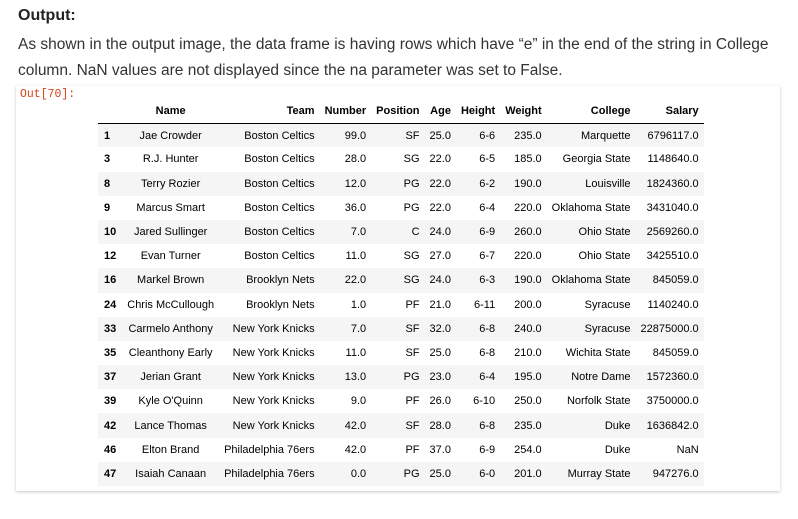  Describe the element at coordinates (110, 111) in the screenshot. I see `header-index` at that location.